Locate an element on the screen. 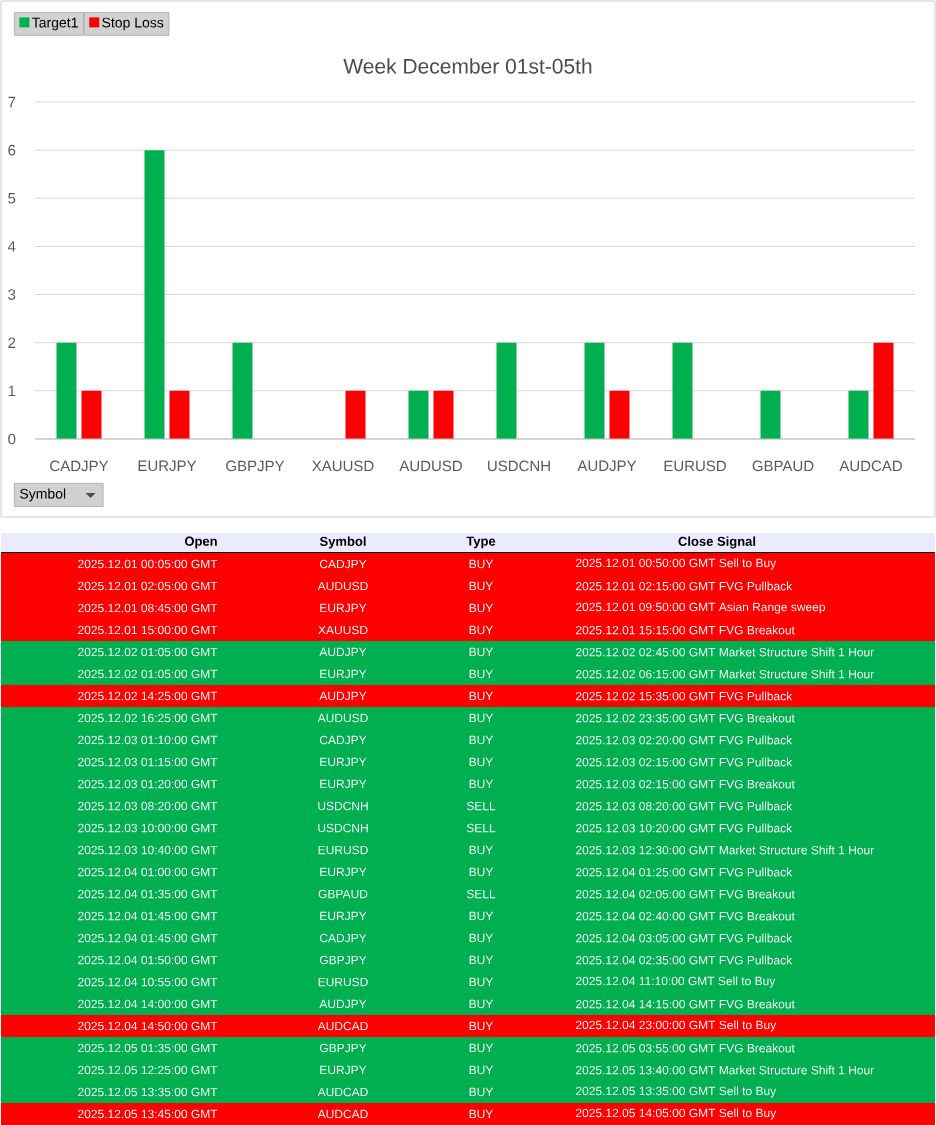 This screenshot has width=936, height=1125. text: 2025.12.03 01:10:00 GMT is located at coordinates (148, 740).